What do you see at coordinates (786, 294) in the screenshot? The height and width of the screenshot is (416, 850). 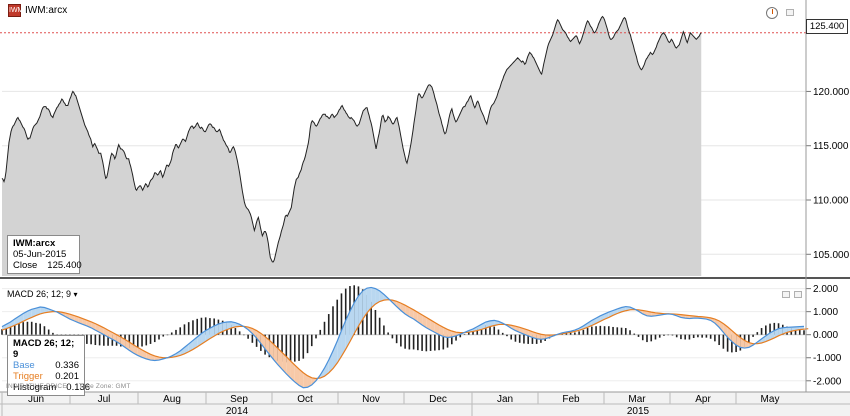 I see `macd-window-icon` at bounding box center [786, 294].